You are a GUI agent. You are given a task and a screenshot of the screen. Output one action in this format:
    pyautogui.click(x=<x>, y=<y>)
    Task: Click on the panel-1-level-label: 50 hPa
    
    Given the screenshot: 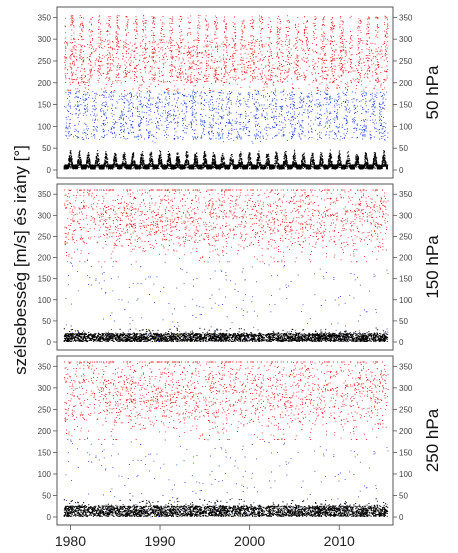 What is the action you would take?
    pyautogui.click(x=432, y=92)
    